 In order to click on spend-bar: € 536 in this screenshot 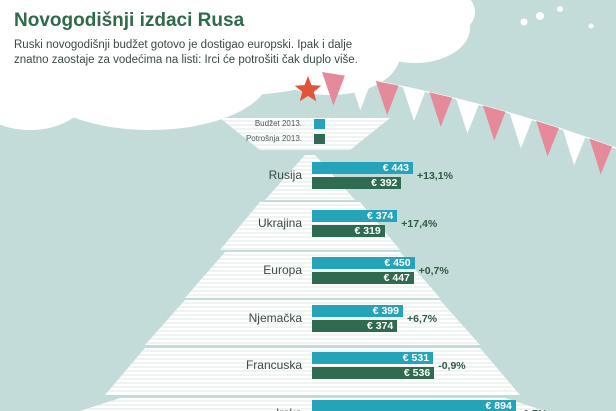, I will do `click(373, 373)`.